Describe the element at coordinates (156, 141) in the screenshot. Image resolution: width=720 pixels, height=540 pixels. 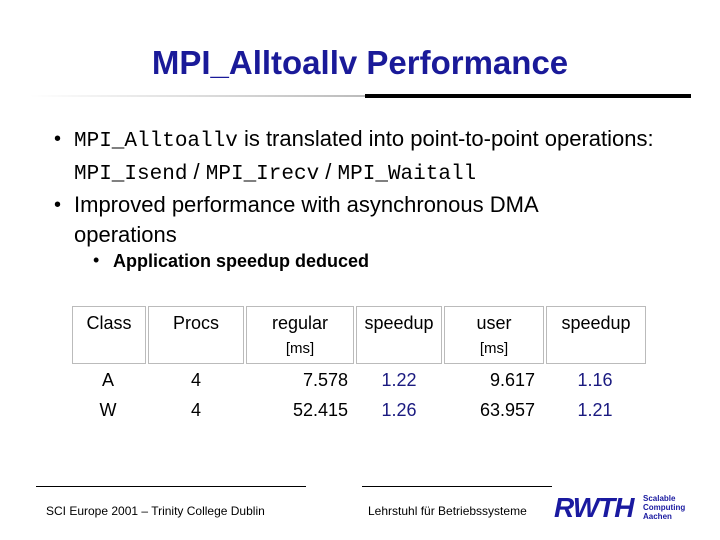
I see `code: MPI_Alltoallv` at that location.